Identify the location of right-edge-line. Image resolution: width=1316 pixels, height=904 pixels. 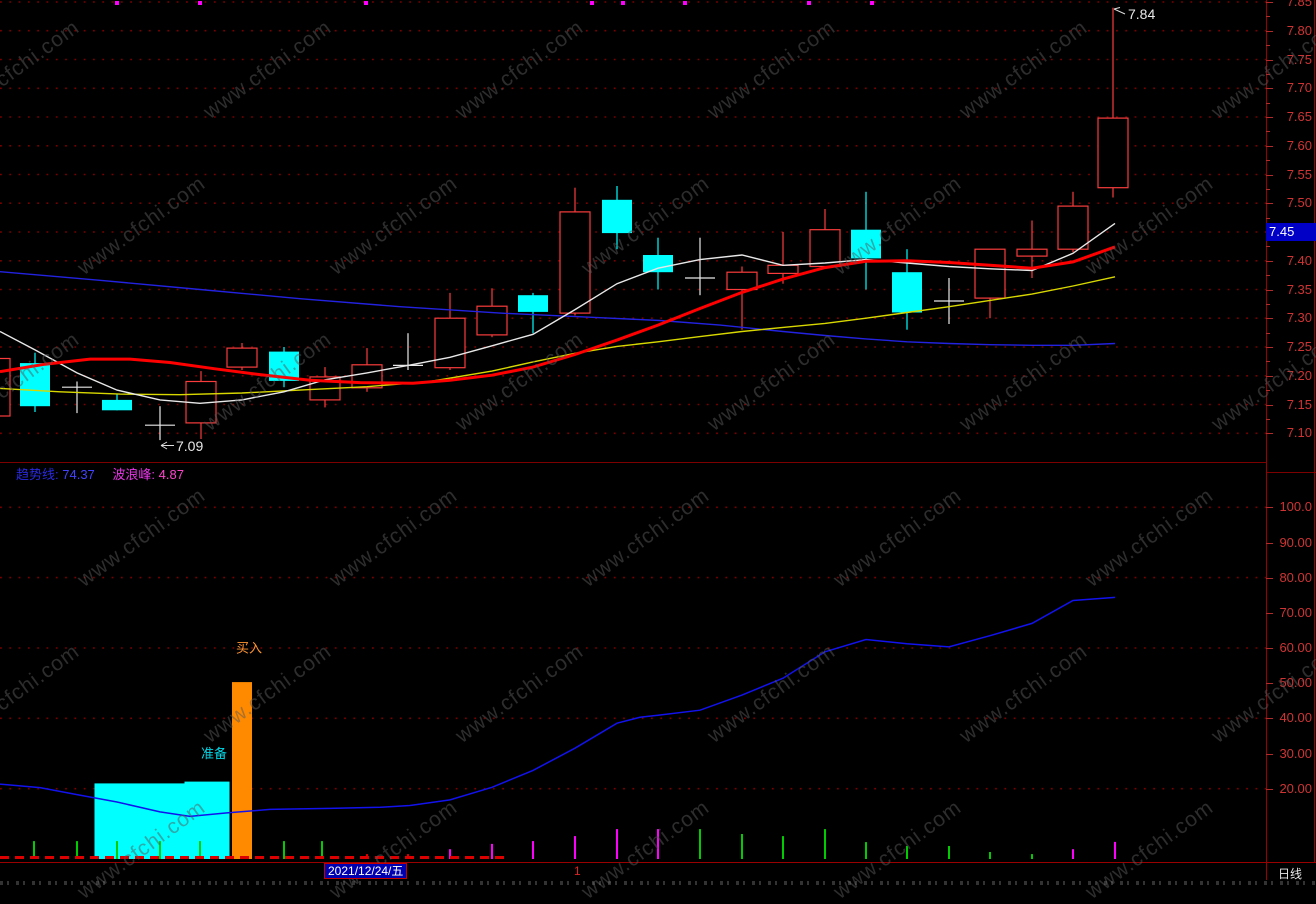
(1314, 431).